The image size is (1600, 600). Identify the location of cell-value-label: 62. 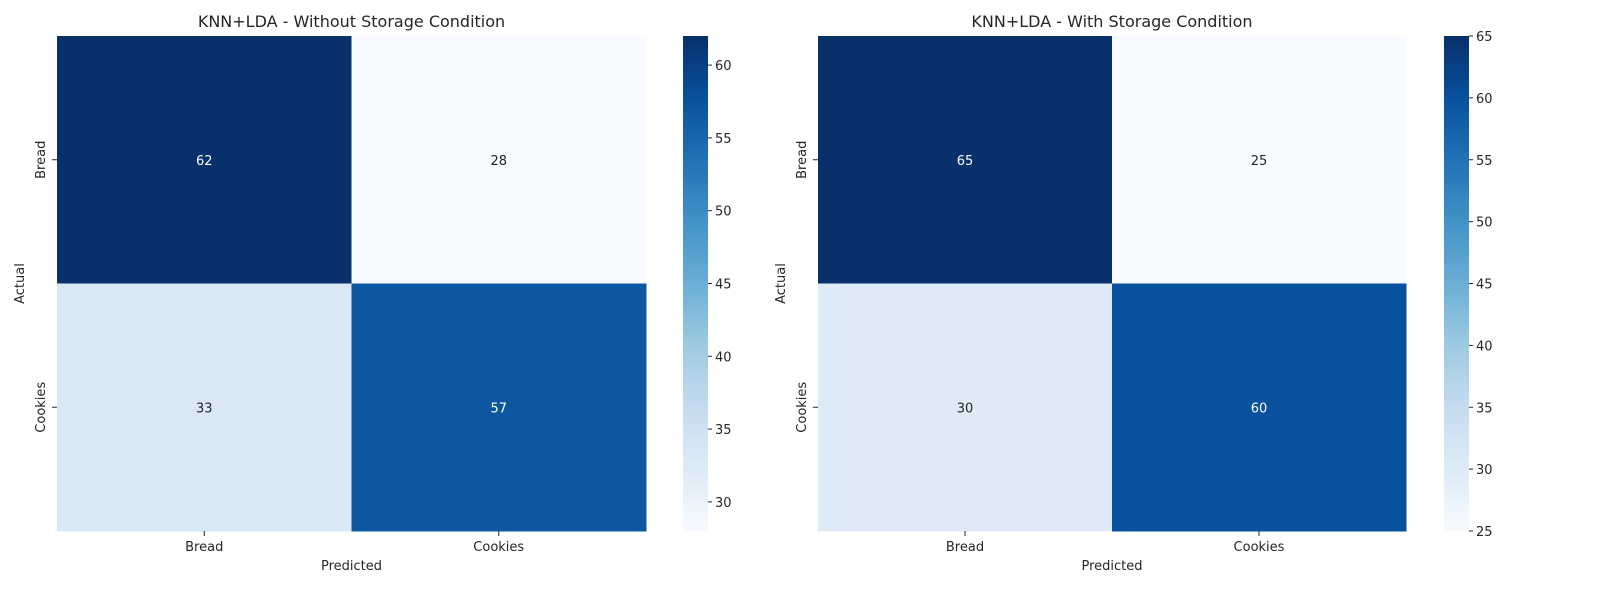
(204, 161).